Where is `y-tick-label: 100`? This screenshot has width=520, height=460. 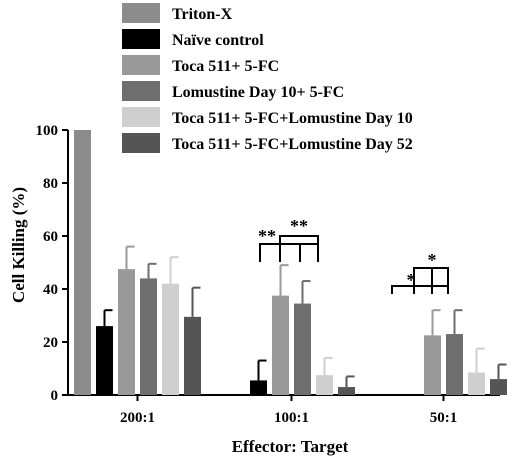 y-tick-label: 100 is located at coordinates (47, 131).